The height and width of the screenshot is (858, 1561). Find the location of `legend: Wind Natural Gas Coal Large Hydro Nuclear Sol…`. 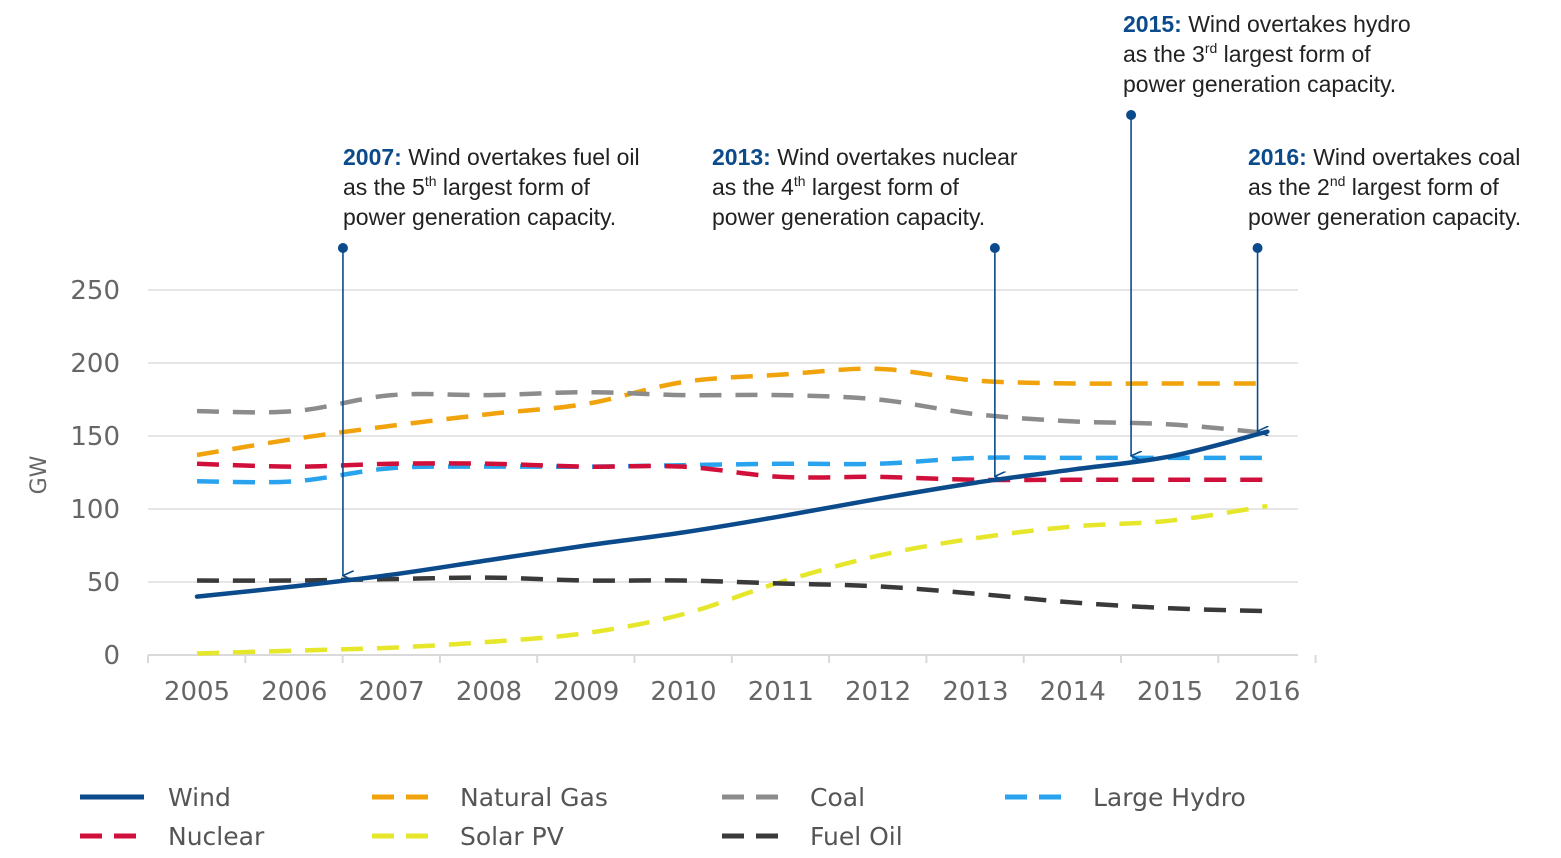

legend: Wind Natural Gas Coal Large Hydro Nuclear Sol… is located at coordinates (663, 817).